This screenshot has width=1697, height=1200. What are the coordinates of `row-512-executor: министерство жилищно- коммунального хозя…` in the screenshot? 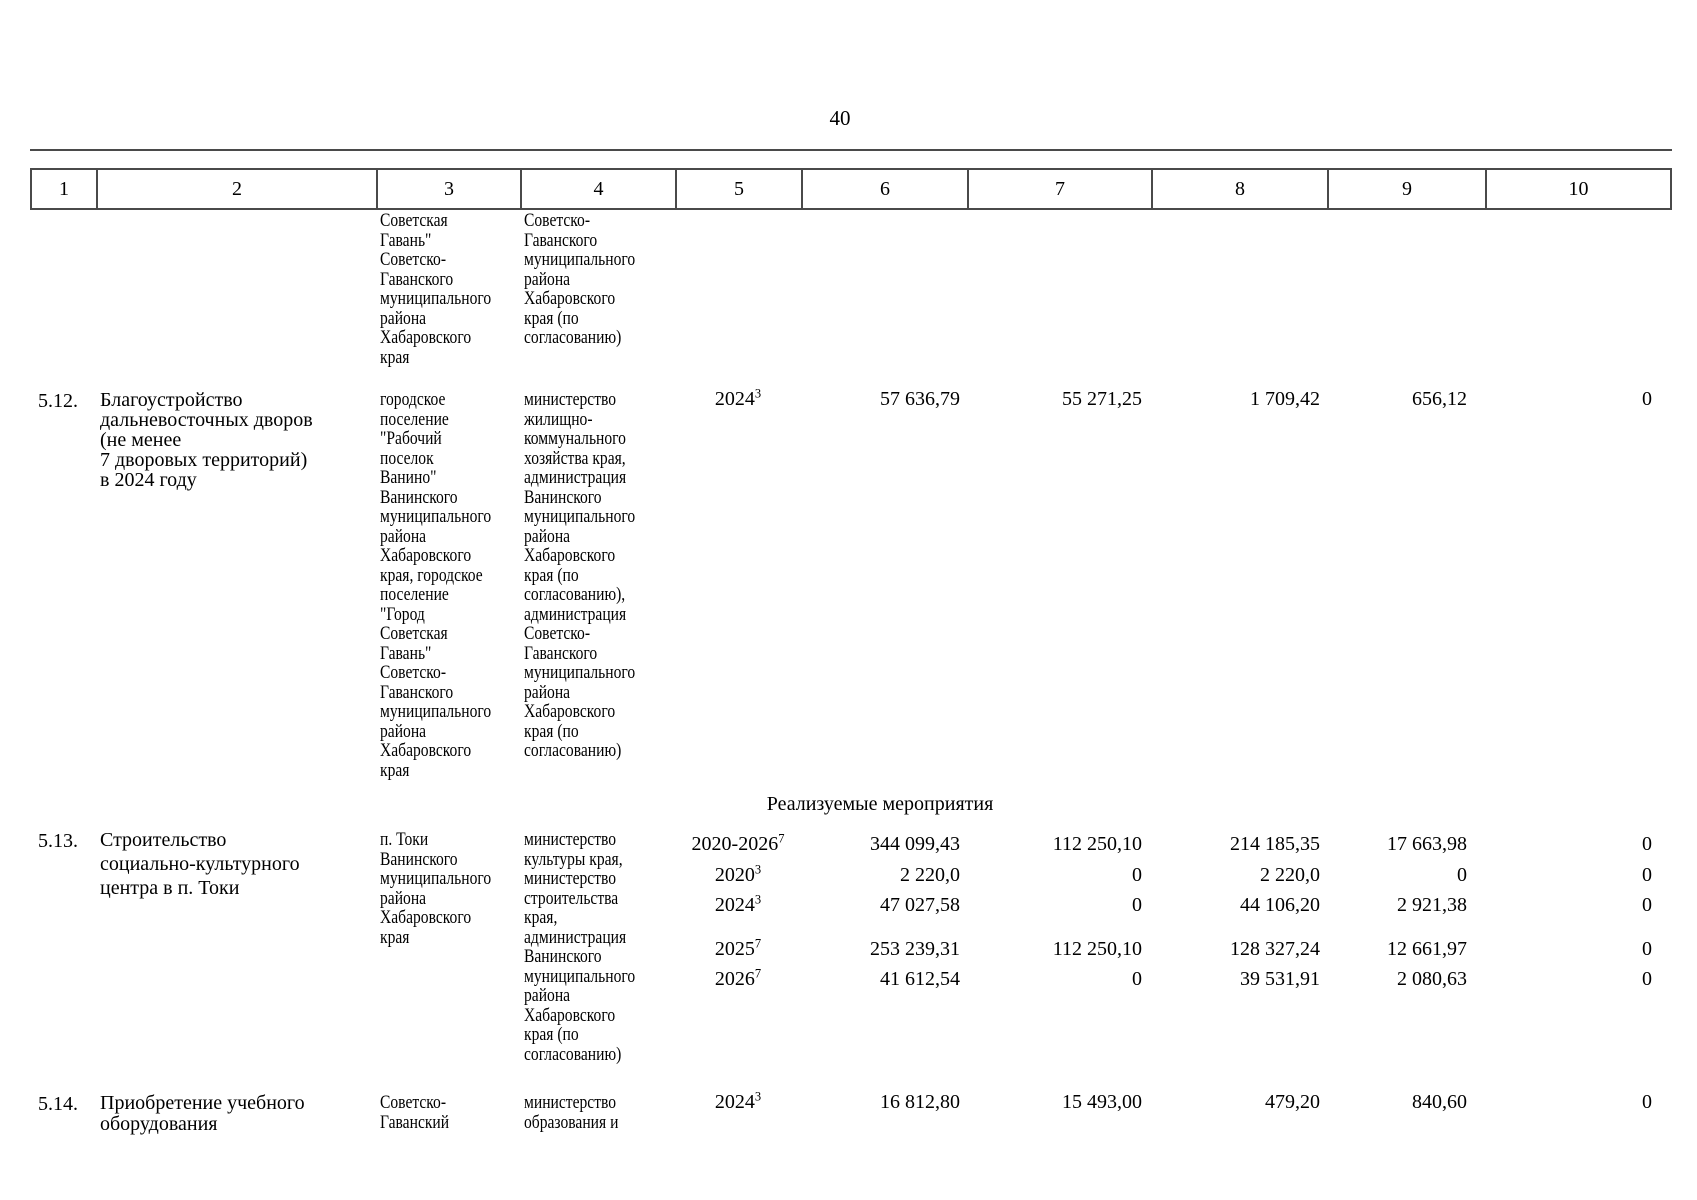 It's located at (580, 575).